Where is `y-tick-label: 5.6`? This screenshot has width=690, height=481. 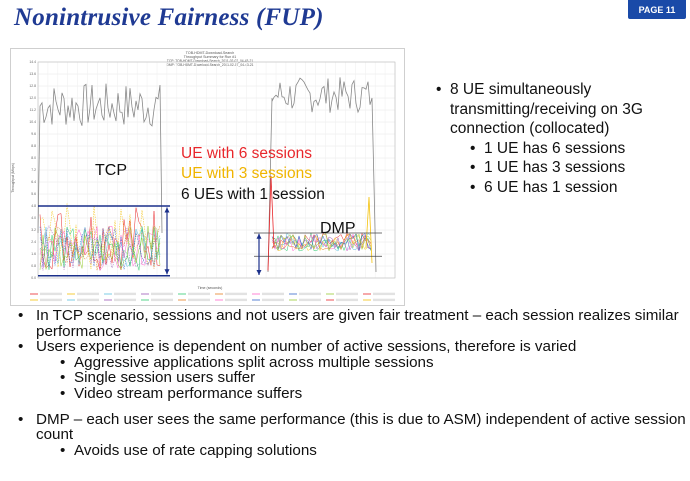
y-tick-label: 5.6 is located at coordinates (33, 194).